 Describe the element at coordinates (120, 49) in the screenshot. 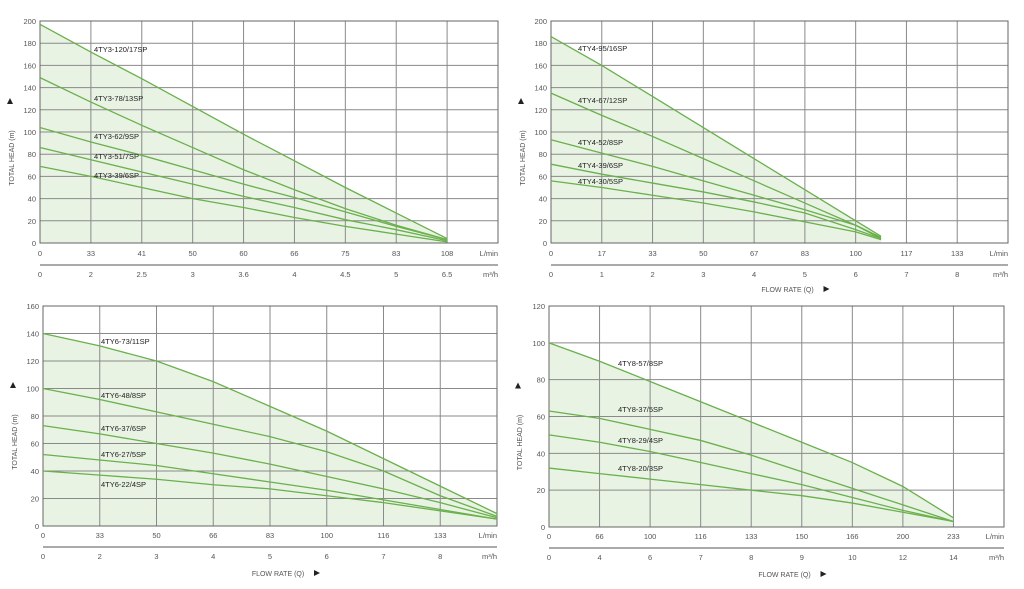

I see `curve-label: 4TY3-120/17SP` at that location.